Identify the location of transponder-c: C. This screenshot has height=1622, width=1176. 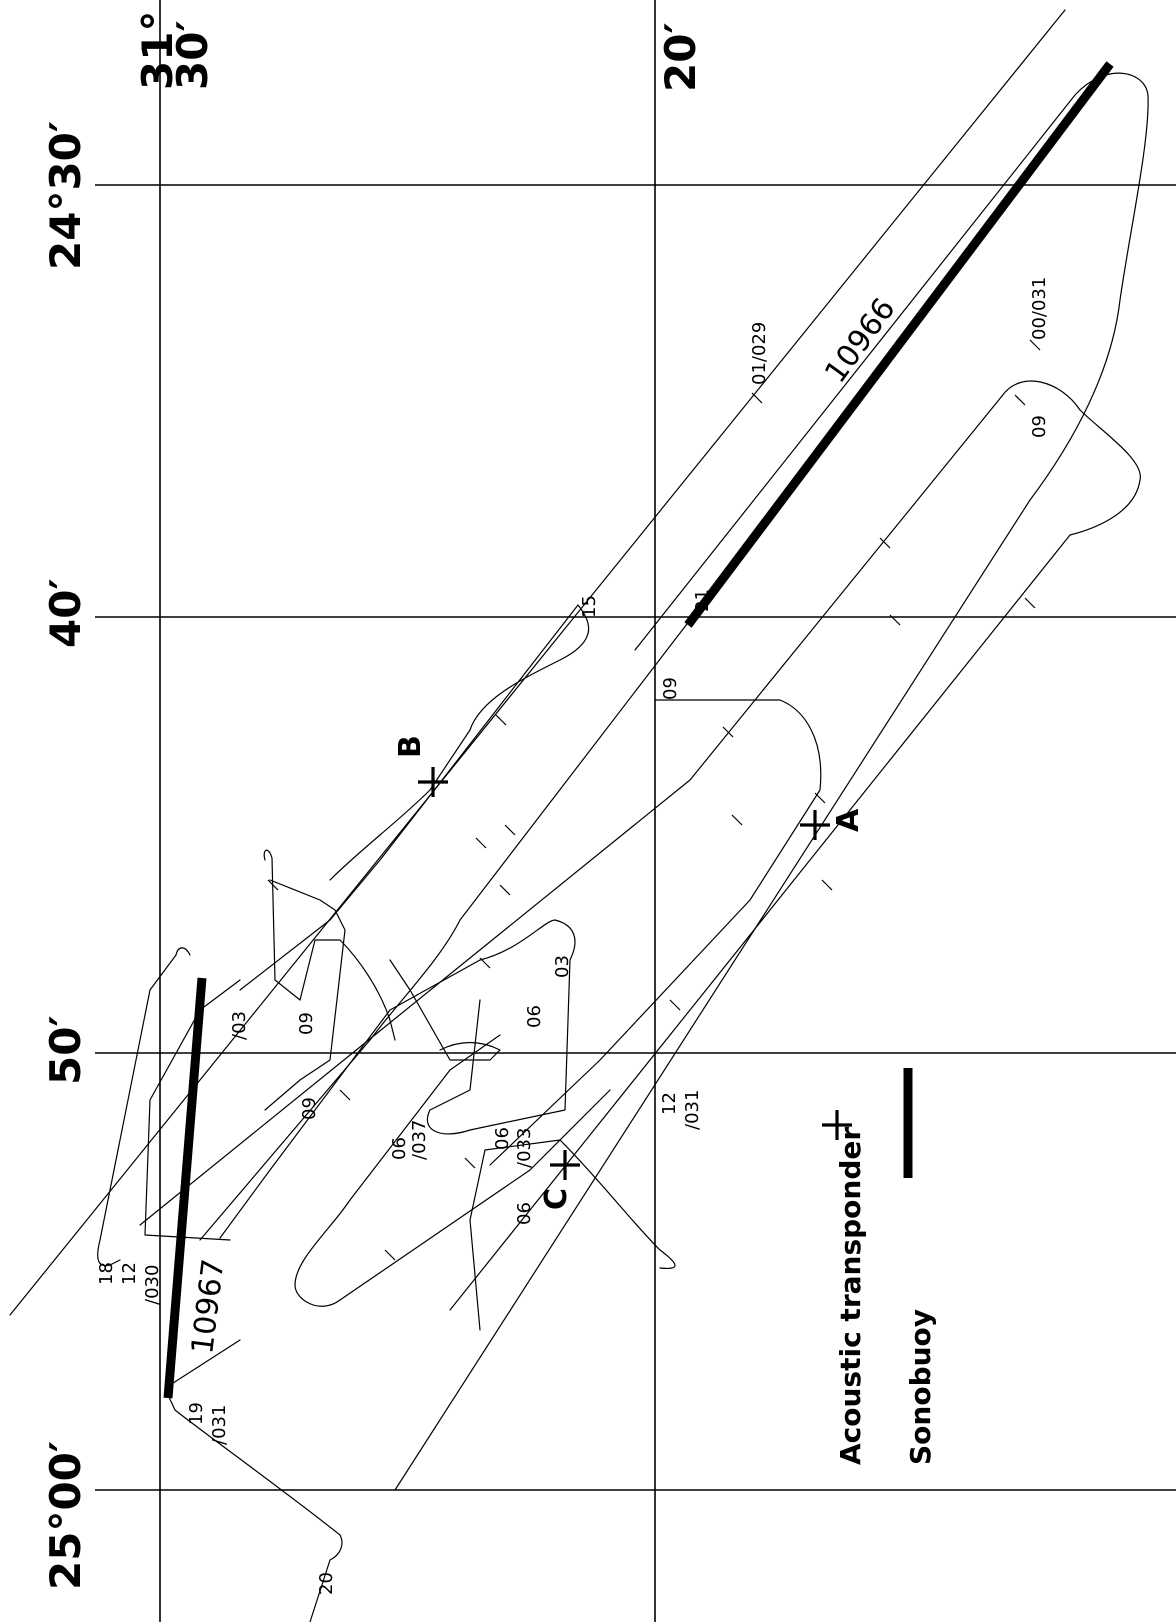
(559, 1180).